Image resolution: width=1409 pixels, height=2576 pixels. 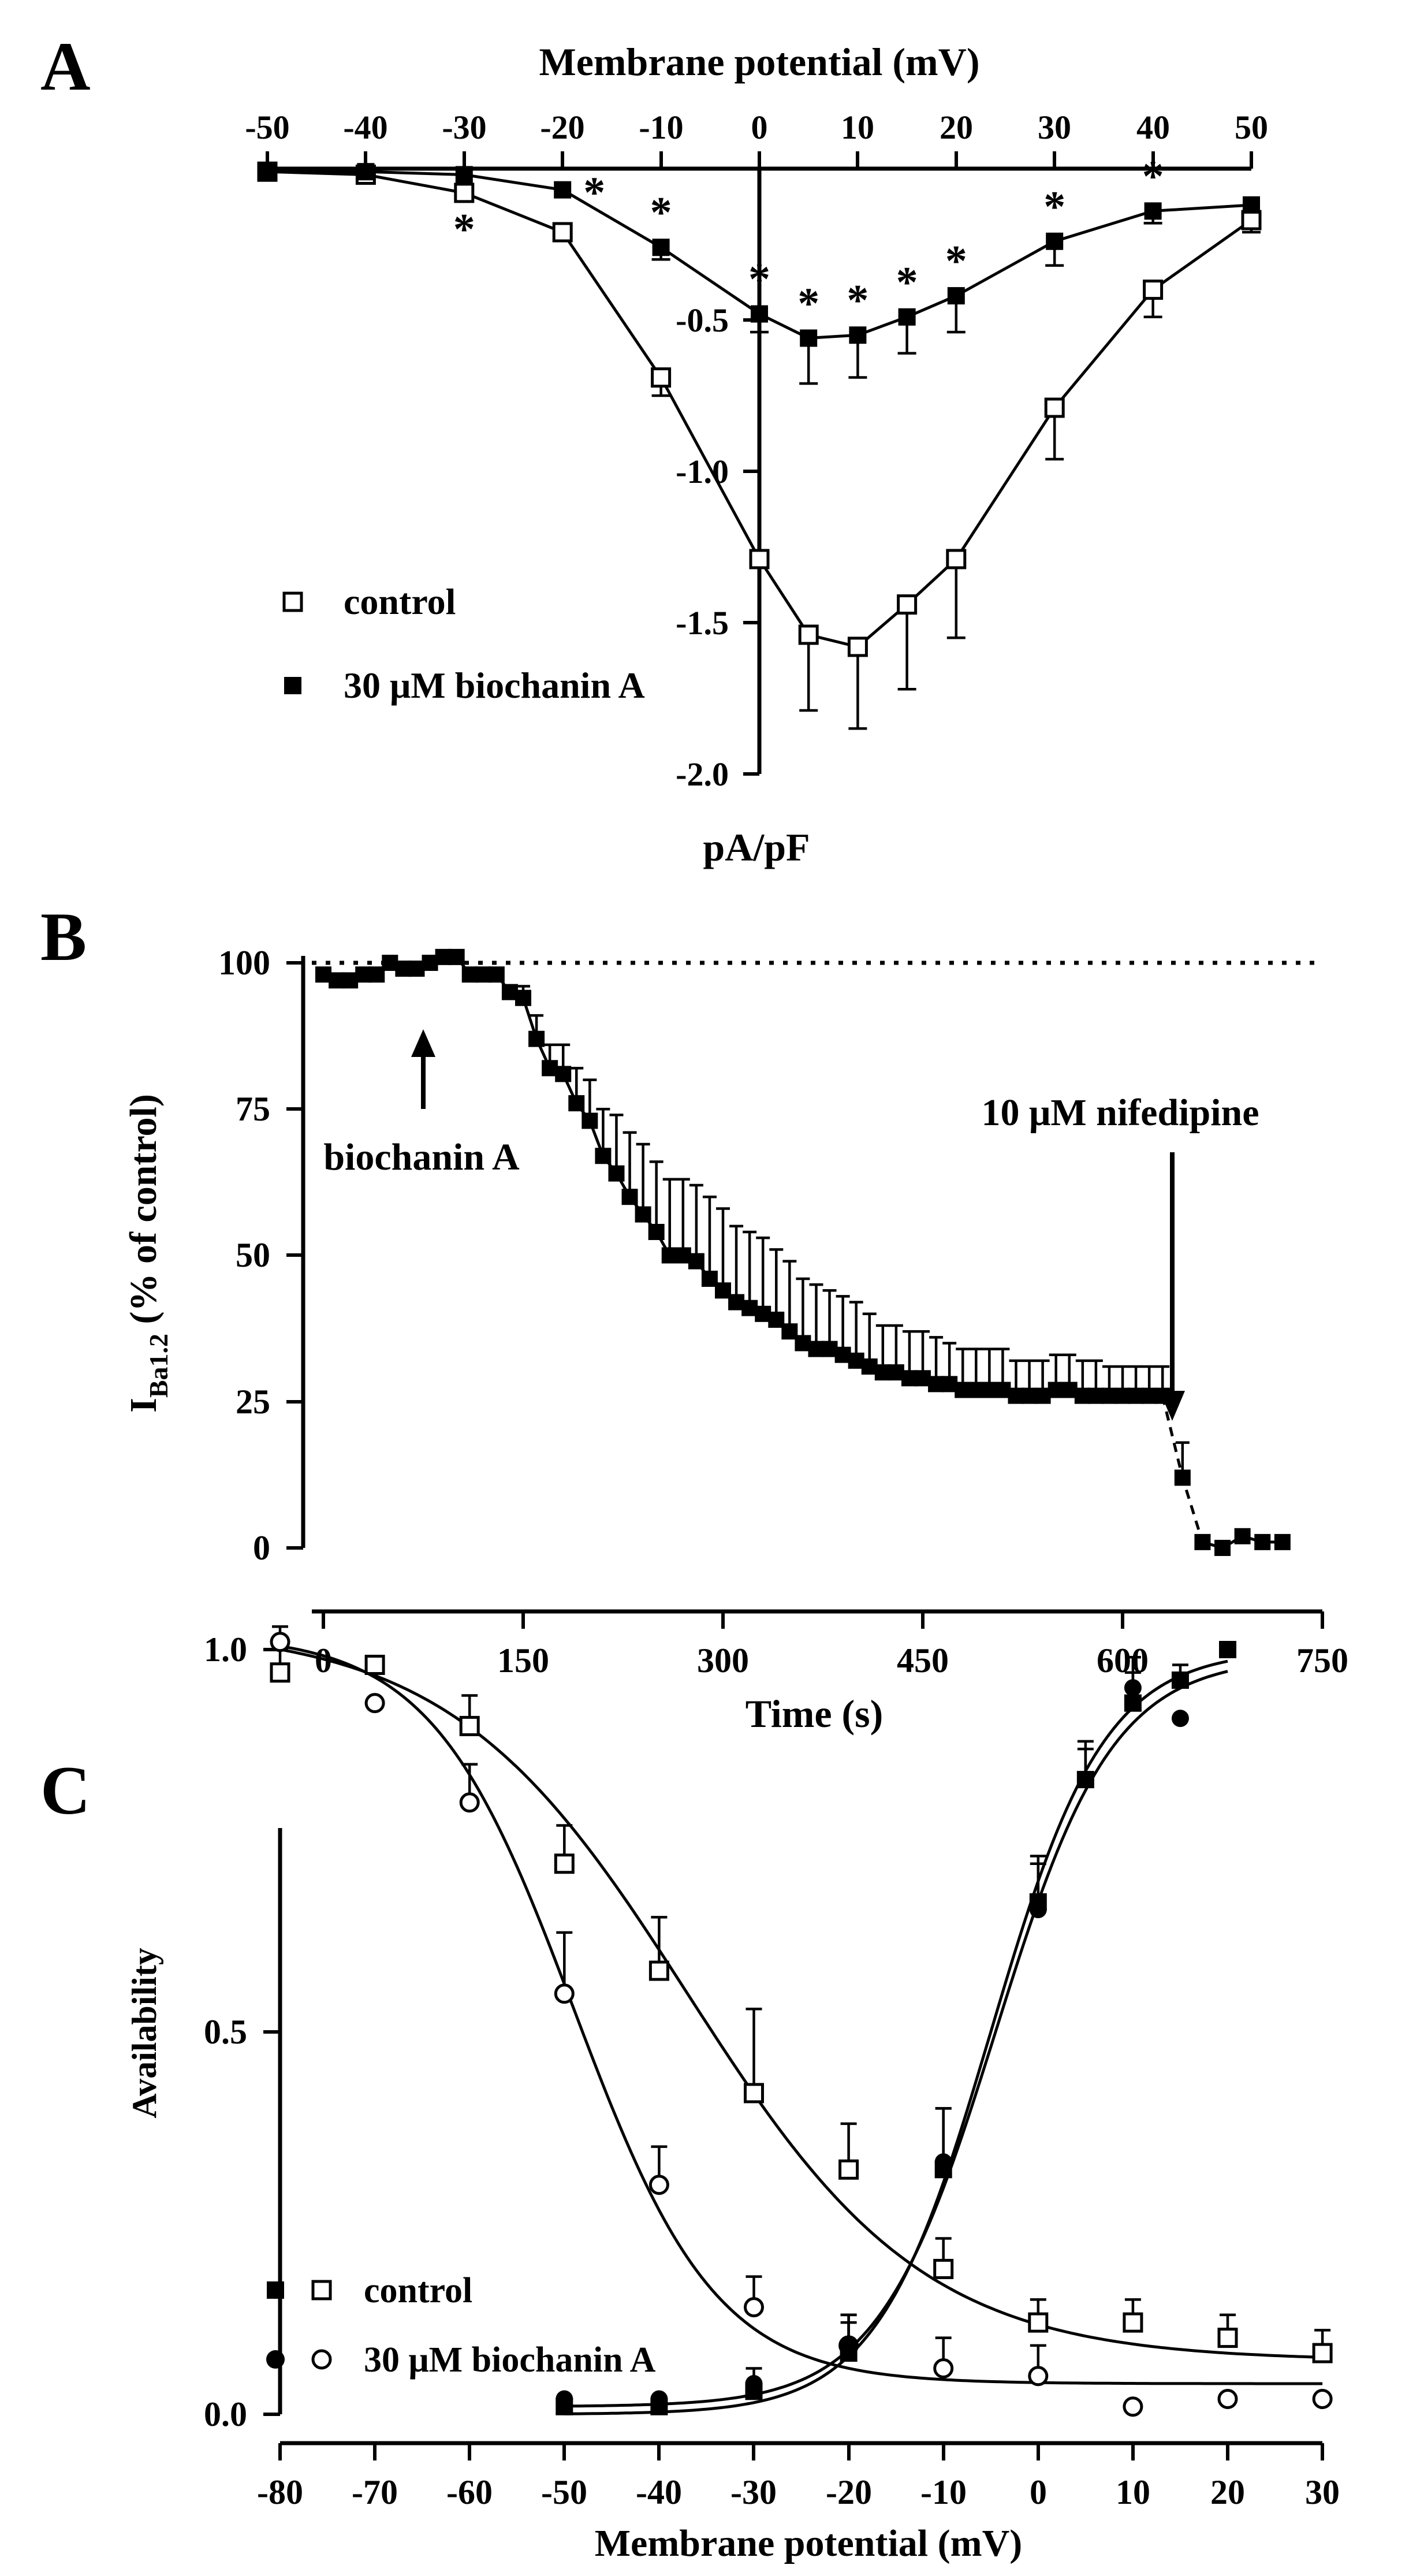 What do you see at coordinates (365, 128) in the screenshot?
I see `x-tick-label: -40` at bounding box center [365, 128].